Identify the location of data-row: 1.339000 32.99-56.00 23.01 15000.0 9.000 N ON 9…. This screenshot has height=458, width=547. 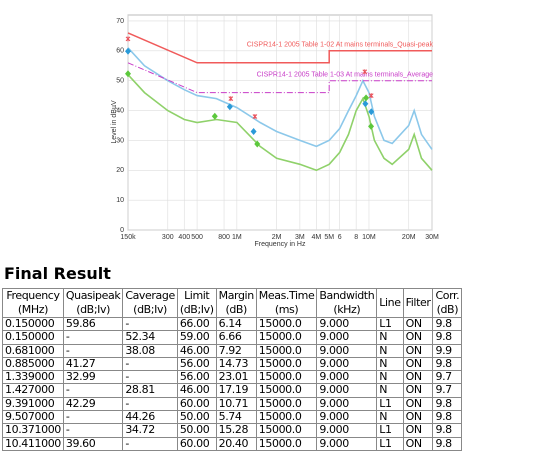
(232, 377).